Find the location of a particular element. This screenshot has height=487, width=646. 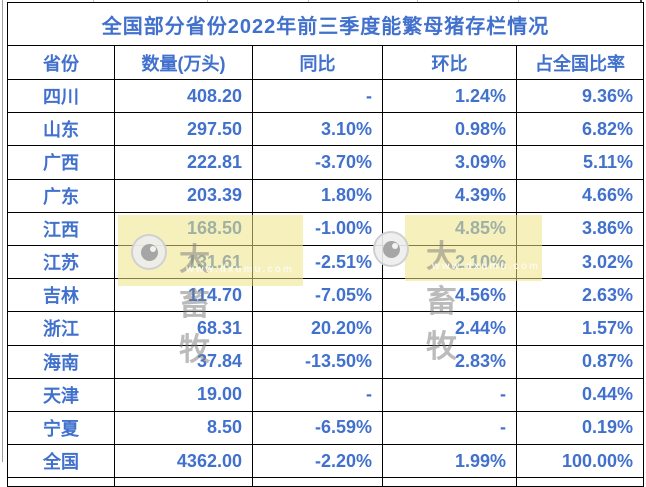

table-header-row: 省份 数量(万头) 同比 环比 占全国比率 is located at coordinates (326, 62).